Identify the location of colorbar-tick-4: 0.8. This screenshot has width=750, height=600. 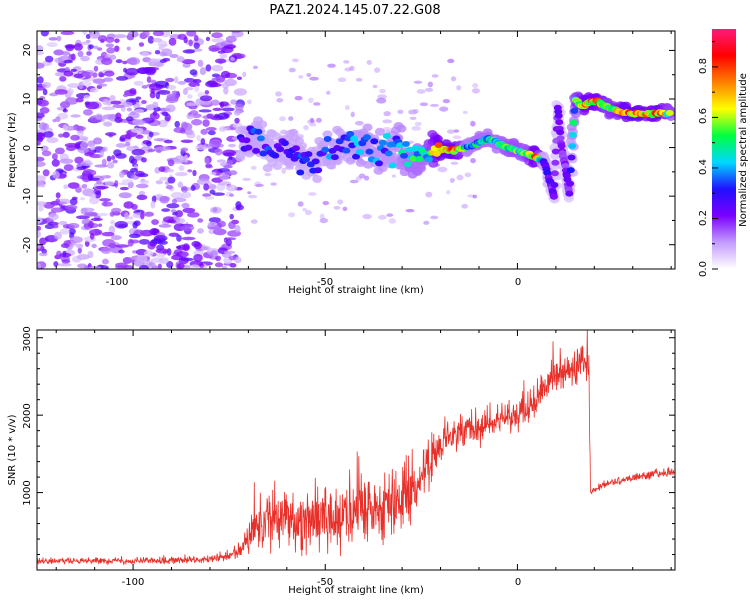
(703, 66).